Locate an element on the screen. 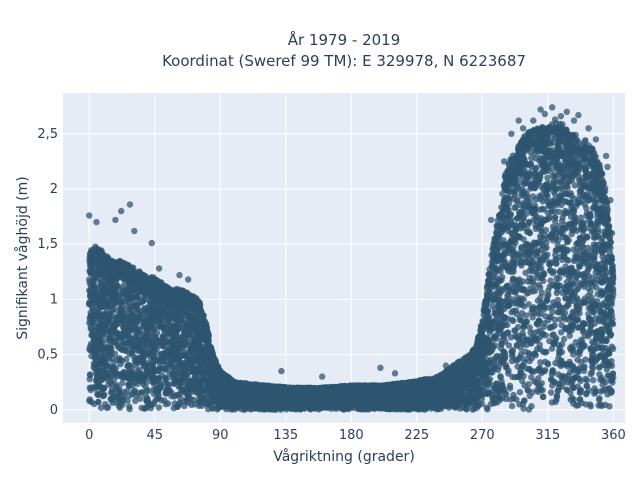 The image size is (640, 480). chart-title-line1: År 1979 - 2019 is located at coordinates (344, 39).